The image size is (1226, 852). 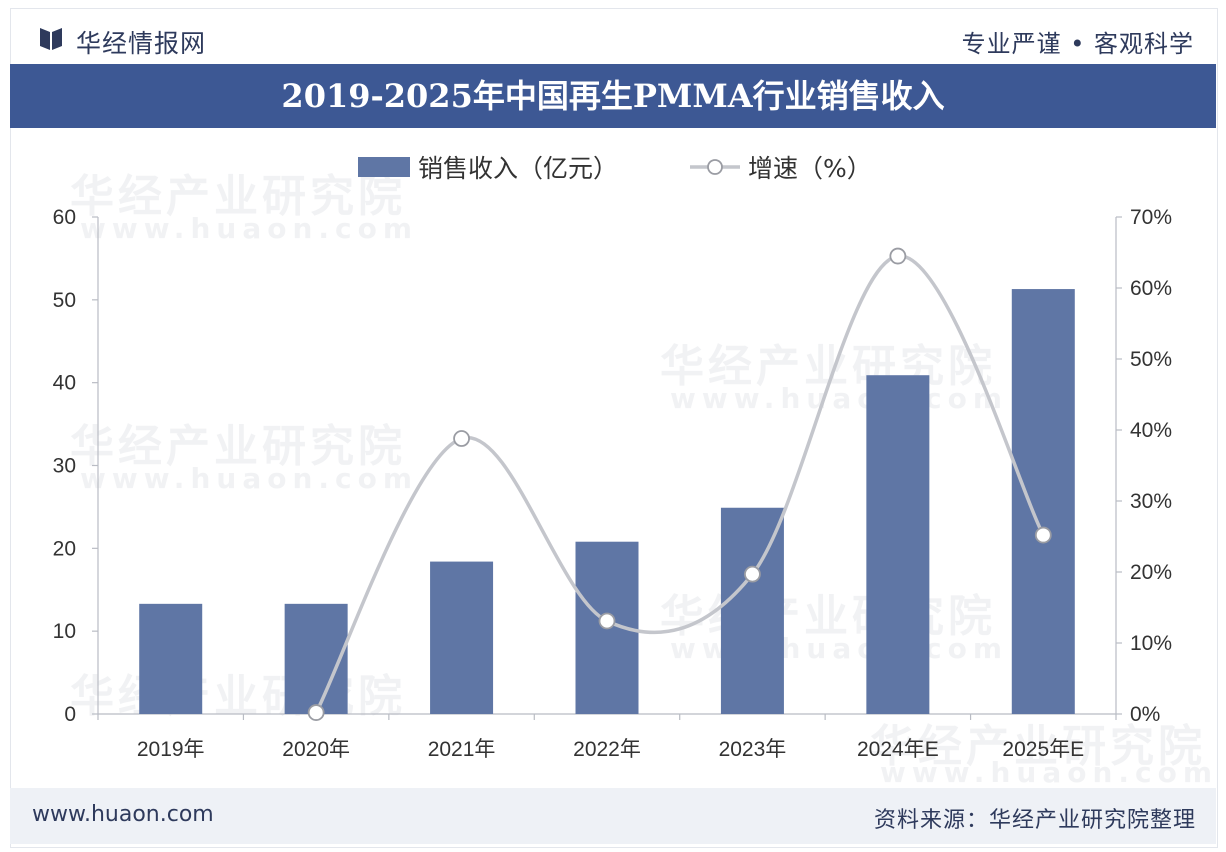 What do you see at coordinates (64, 548) in the screenshot?
I see `y-left-tick-label: 20` at bounding box center [64, 548].